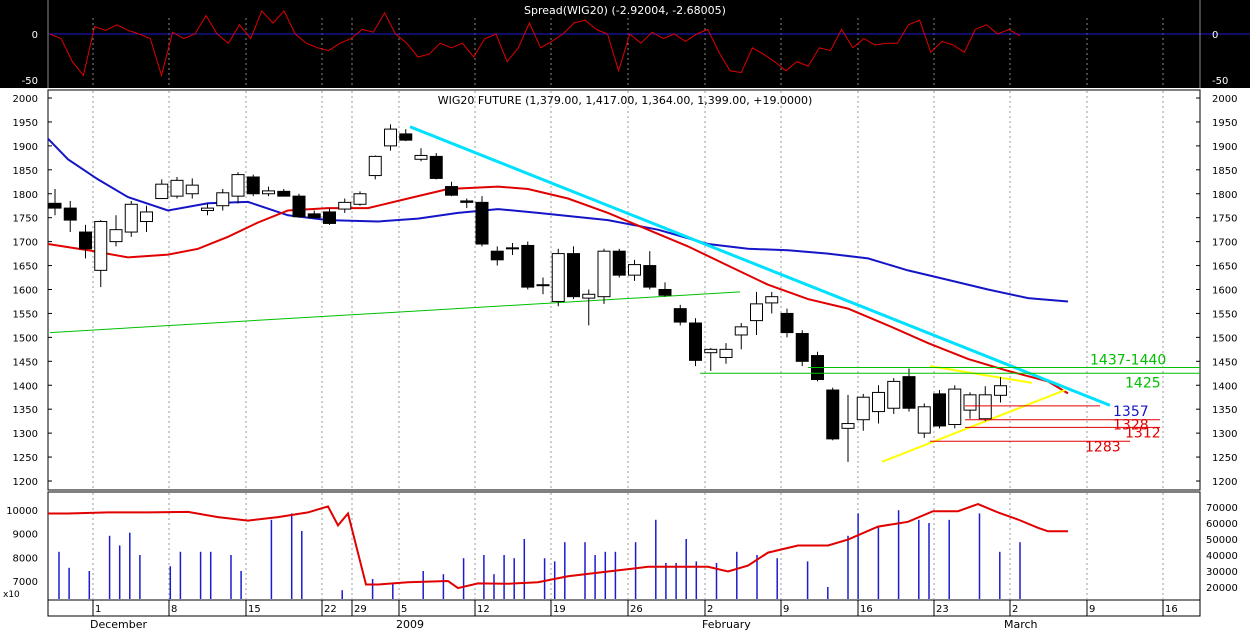  I want to click on price-tick-label-right: 1900, so click(1224, 147).